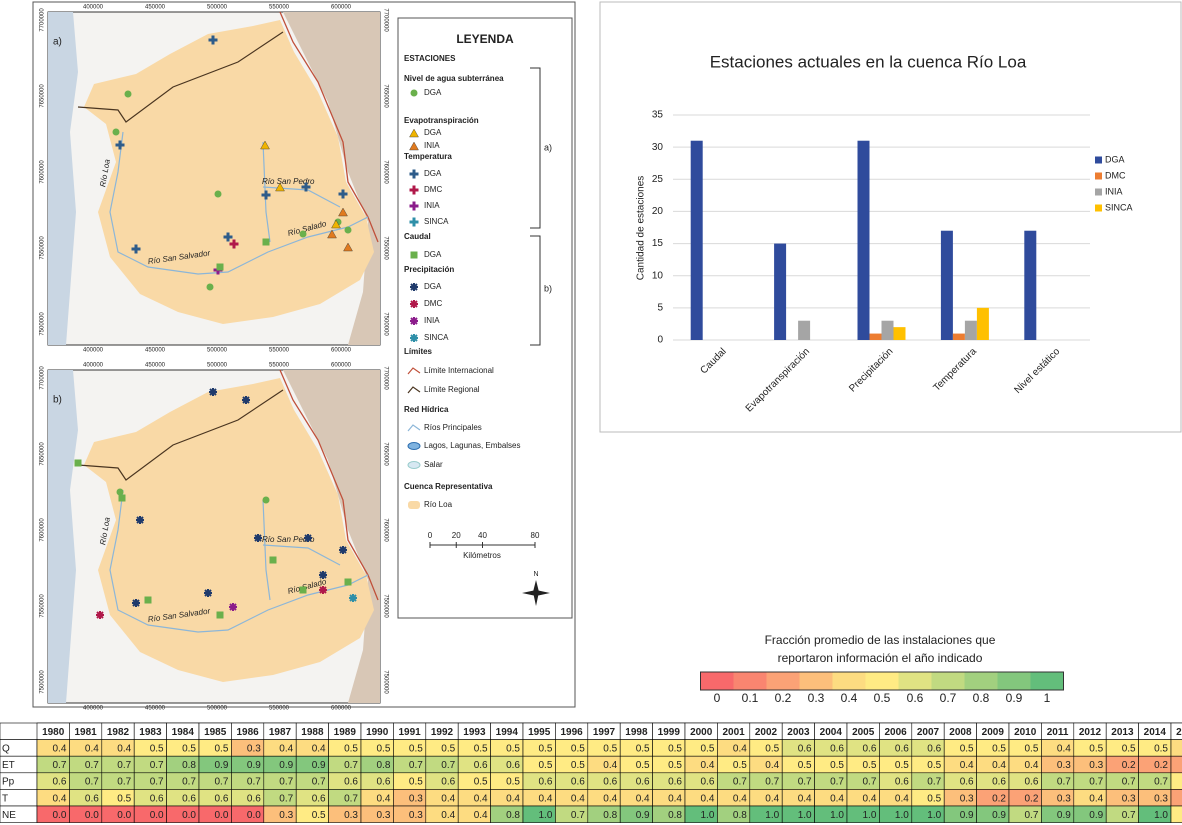  Describe the element at coordinates (535, 290) in the screenshot. I see `bracket` at that location.